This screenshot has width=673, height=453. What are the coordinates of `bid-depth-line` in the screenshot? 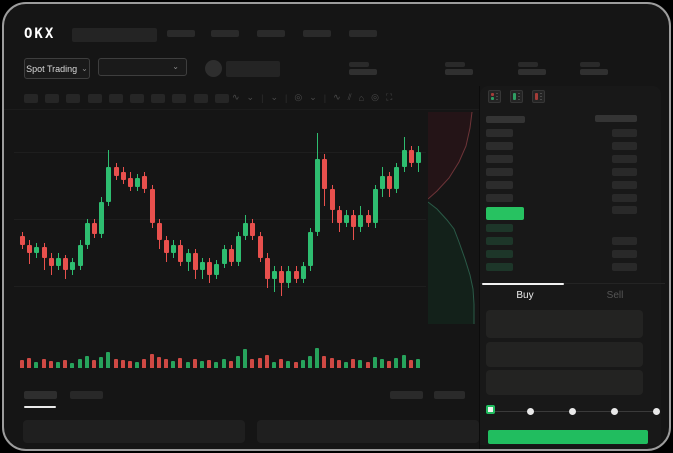 It's located at (451, 262).